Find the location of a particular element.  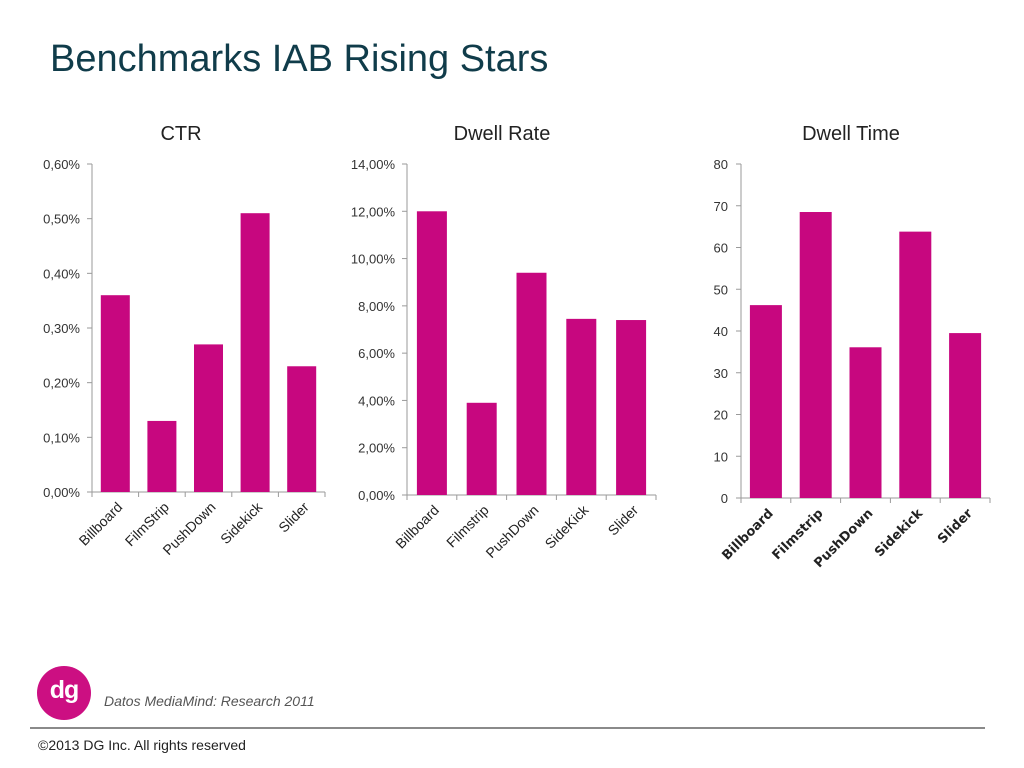

dwell-rate-y-tick-label: 8,00% is located at coordinates (376, 306).